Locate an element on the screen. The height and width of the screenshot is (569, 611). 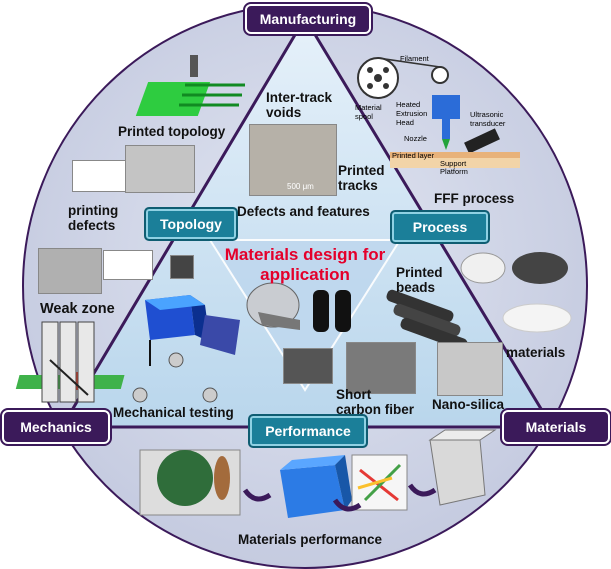
beads-pile-image is located at coordinates (537, 318).